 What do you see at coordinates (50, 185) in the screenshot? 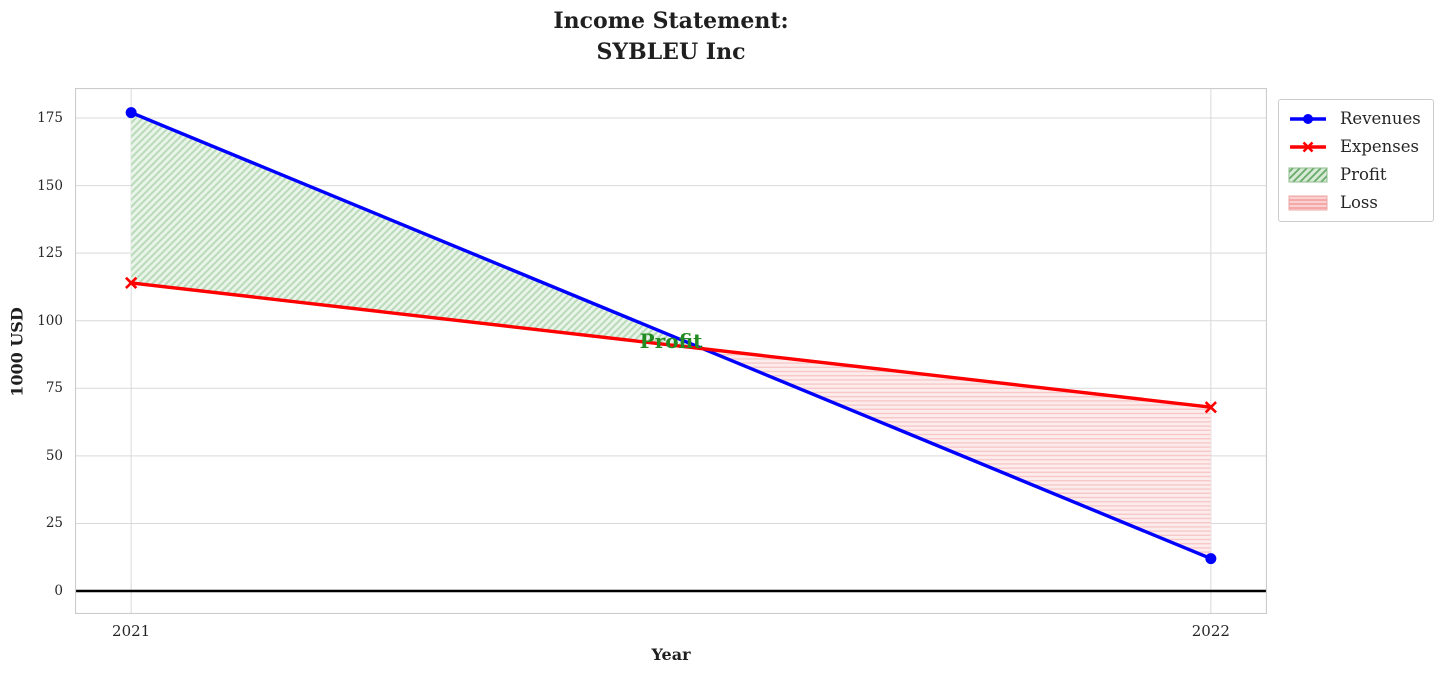
I see `y-tick-label: 150` at bounding box center [50, 185].